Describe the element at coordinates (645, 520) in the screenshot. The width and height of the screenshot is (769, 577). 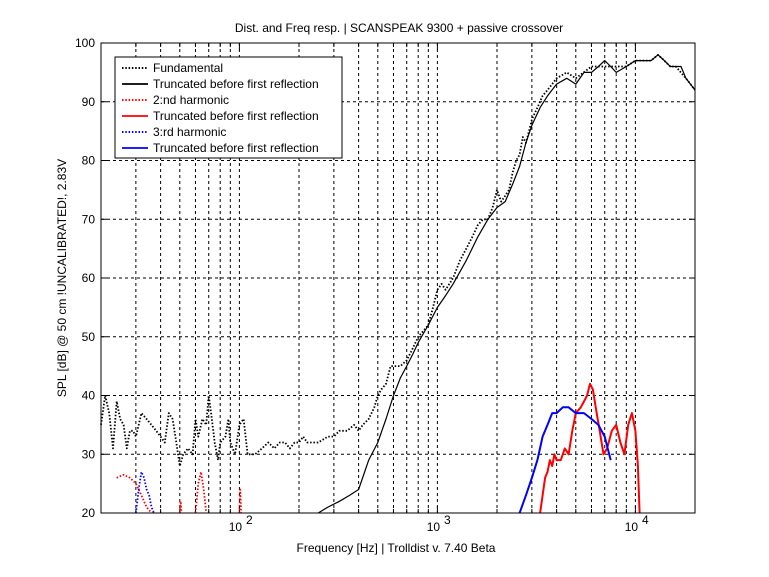
I see `x-tick-exponent: 4` at that location.